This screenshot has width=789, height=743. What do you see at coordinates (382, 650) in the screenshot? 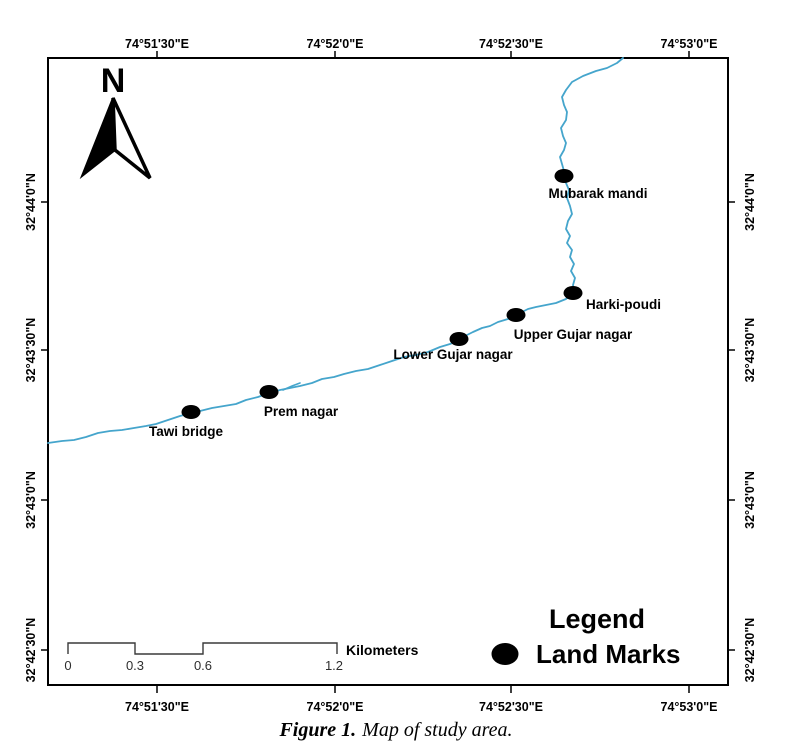
I see `scale-unit-label: Kilometers` at bounding box center [382, 650].